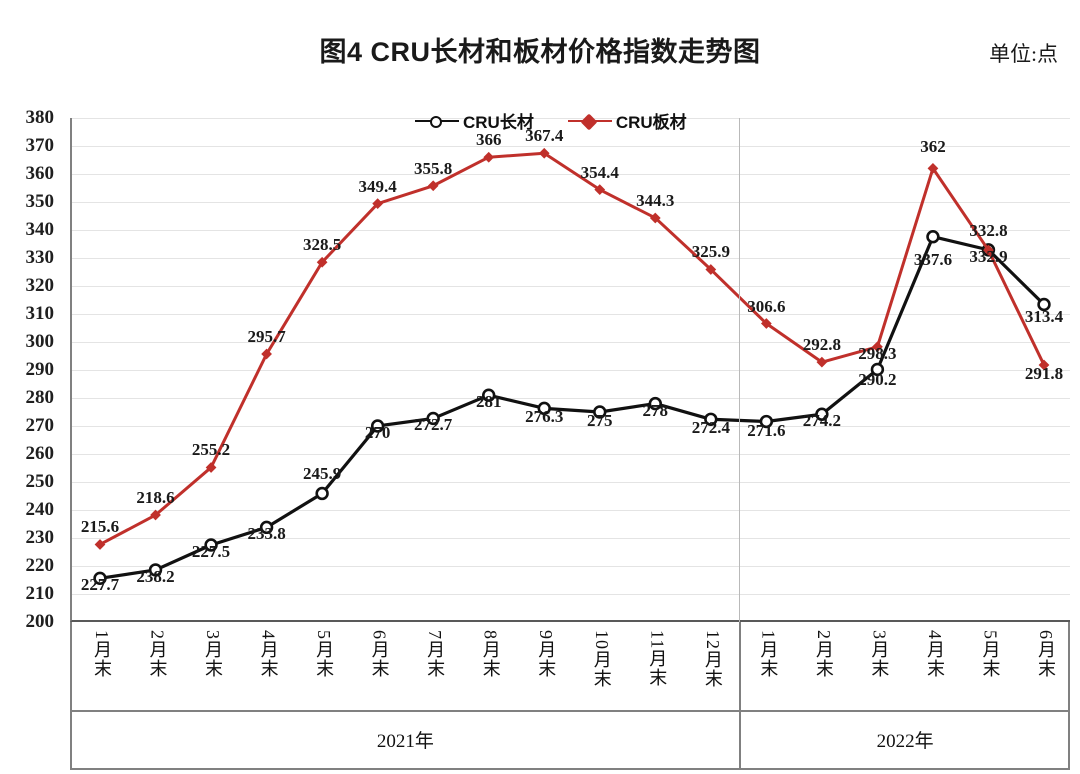 This screenshot has height=774, width=1080. Describe the element at coordinates (905, 741) in the screenshot. I see `year-group-label: 2022年` at that location.